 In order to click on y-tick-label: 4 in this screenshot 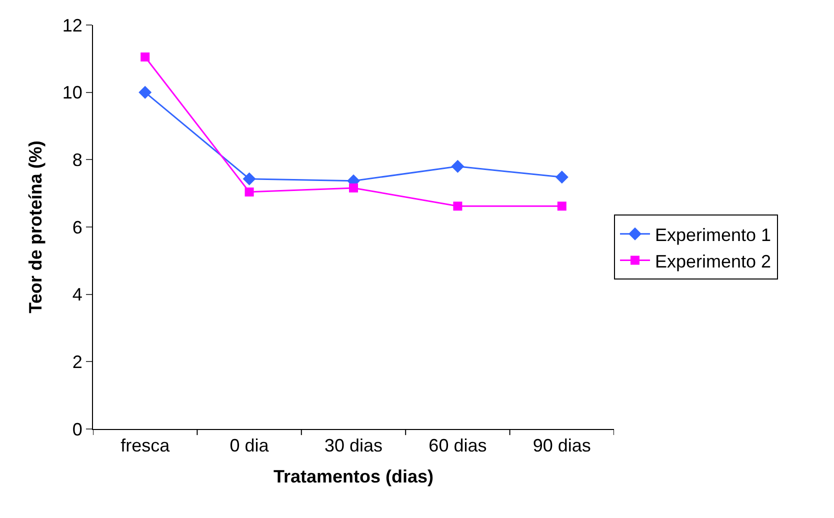, I will do `click(77, 294)`.